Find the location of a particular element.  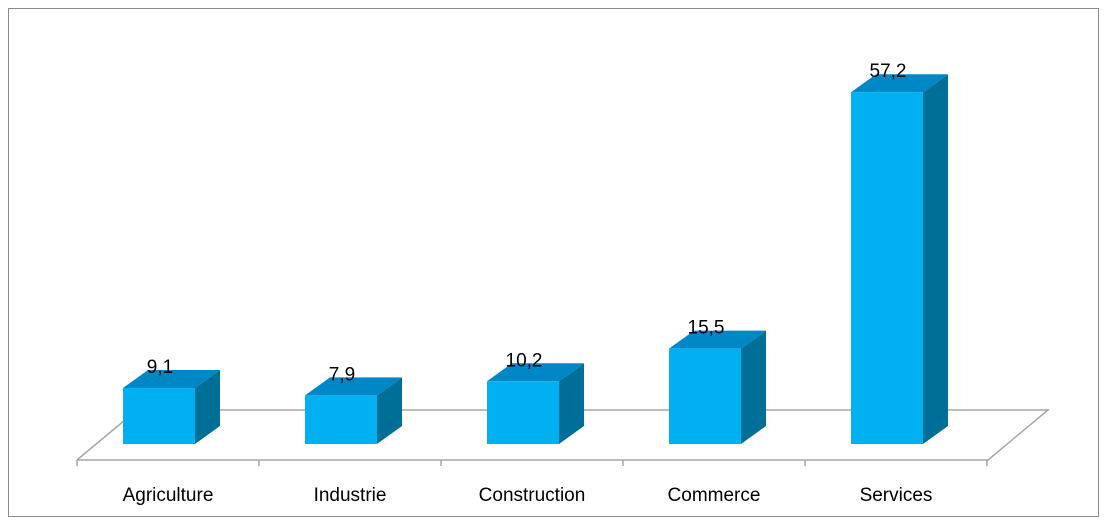

data-label-industrie: 7,9 is located at coordinates (342, 374).